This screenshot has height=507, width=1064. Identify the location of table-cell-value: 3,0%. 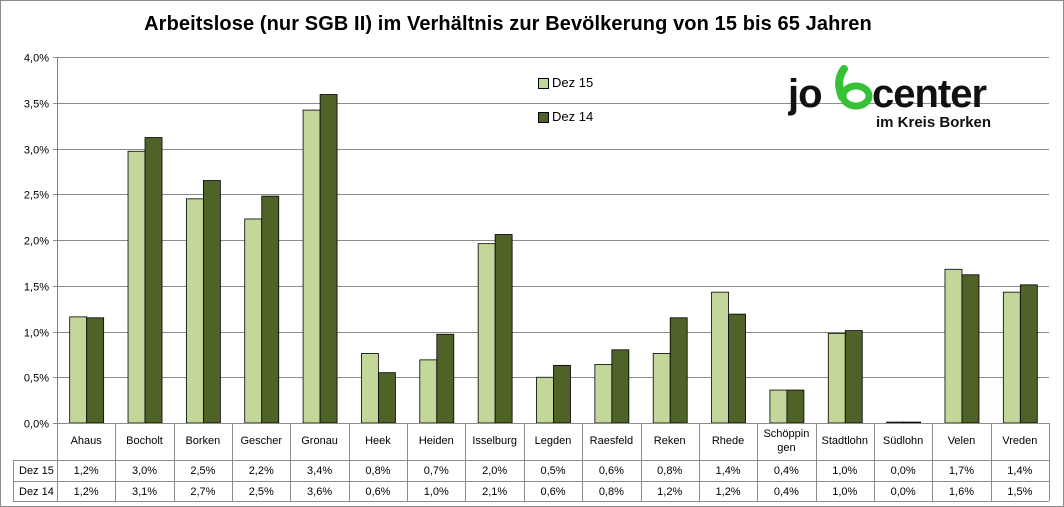
(144, 471).